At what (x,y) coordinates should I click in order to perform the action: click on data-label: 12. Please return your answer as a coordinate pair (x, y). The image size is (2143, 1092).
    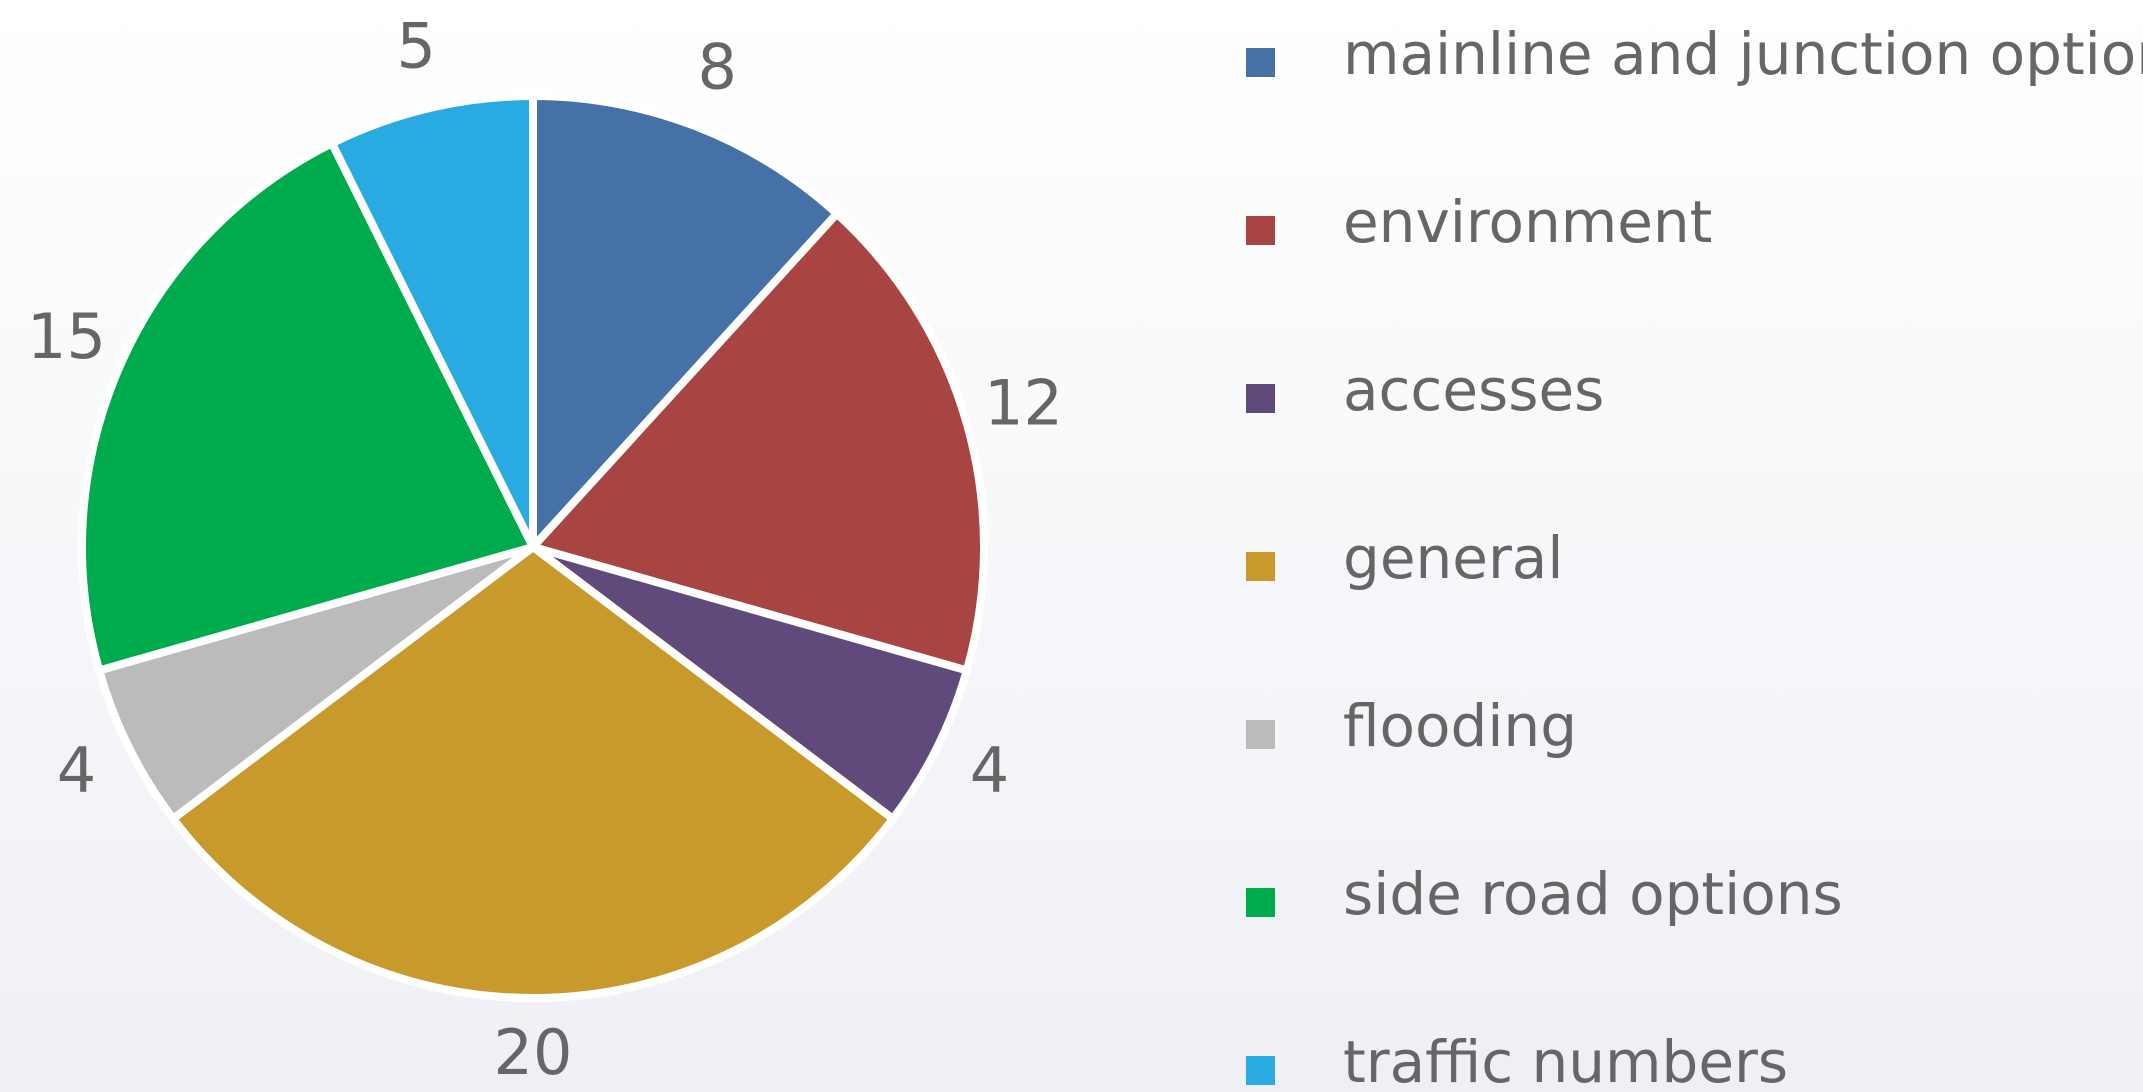
    Looking at the image, I should click on (1023, 403).